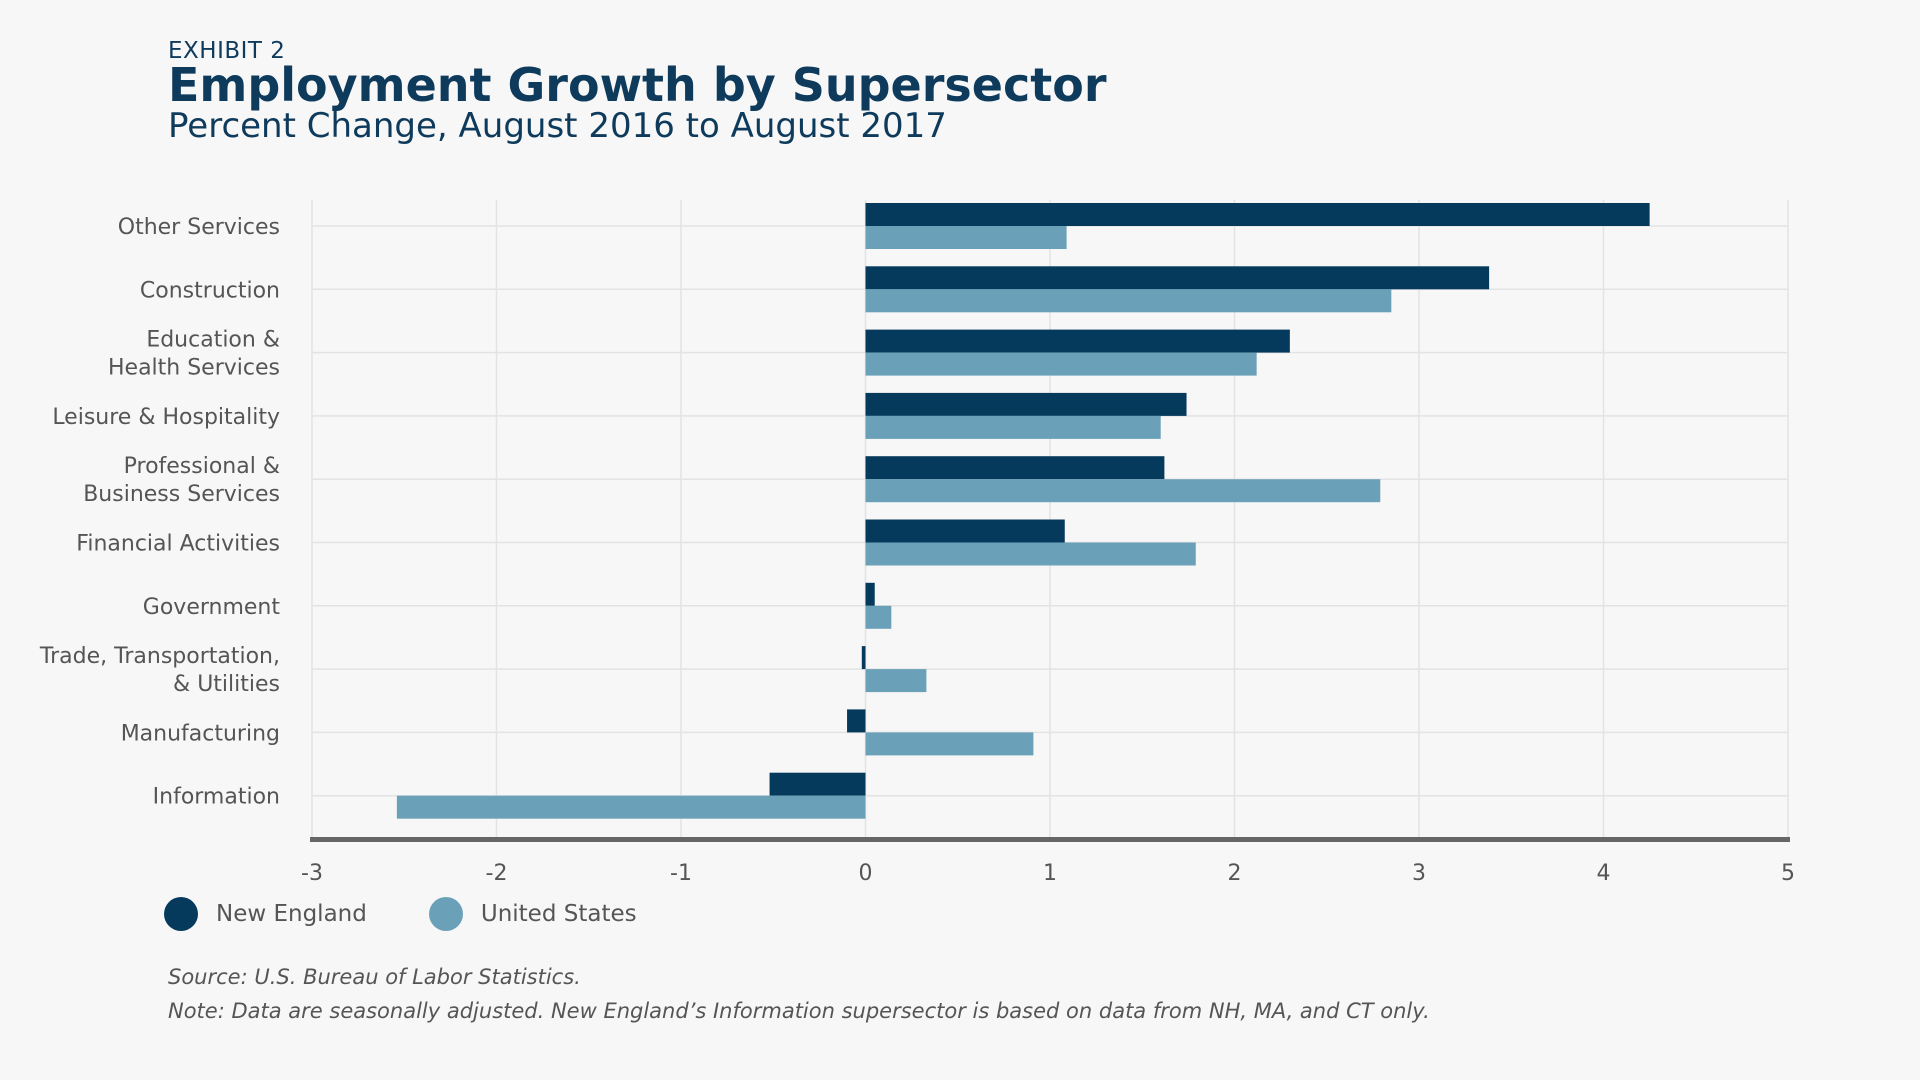  Describe the element at coordinates (181, 494) in the screenshot. I see `category-label-line: Business Services` at that location.